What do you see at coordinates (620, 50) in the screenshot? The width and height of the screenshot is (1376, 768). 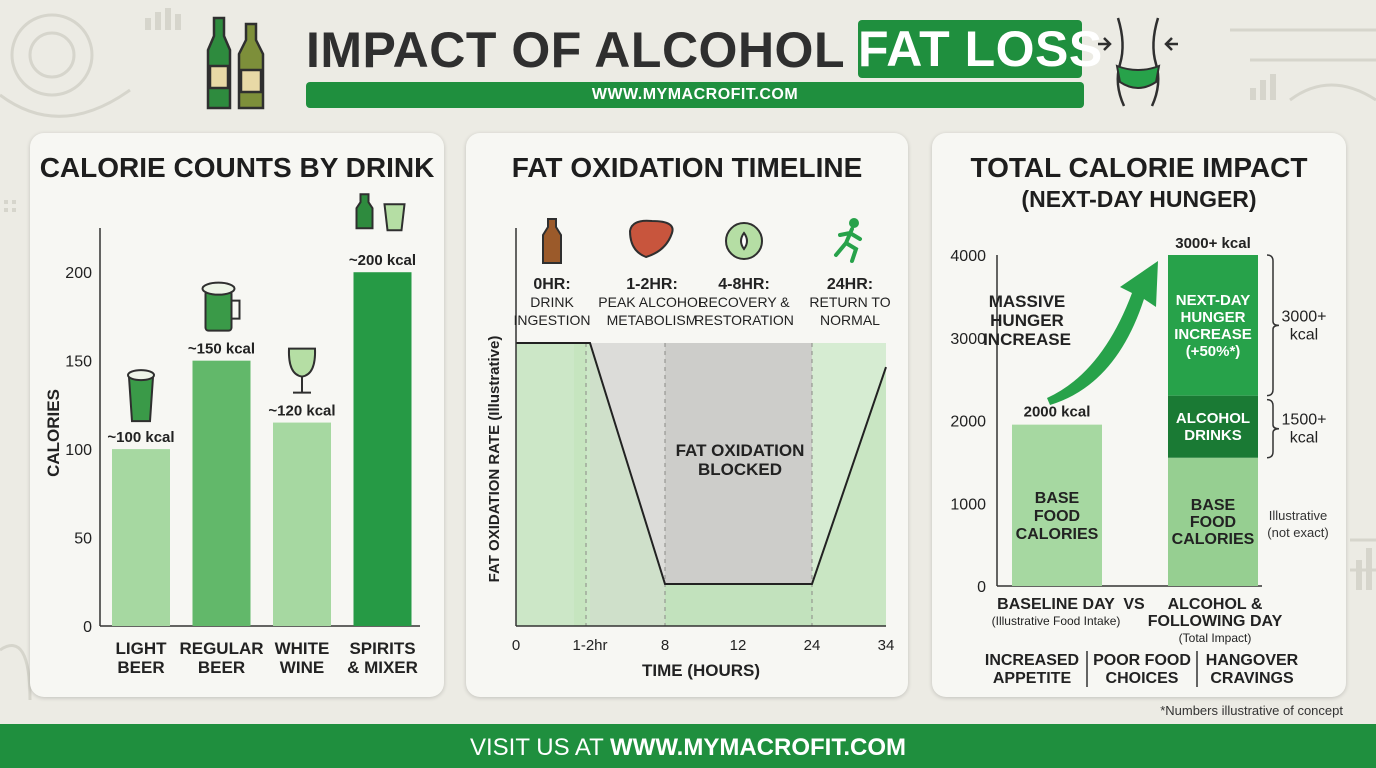 I see `page-title: IMPACT OF ALCOHOL ON` at bounding box center [620, 50].